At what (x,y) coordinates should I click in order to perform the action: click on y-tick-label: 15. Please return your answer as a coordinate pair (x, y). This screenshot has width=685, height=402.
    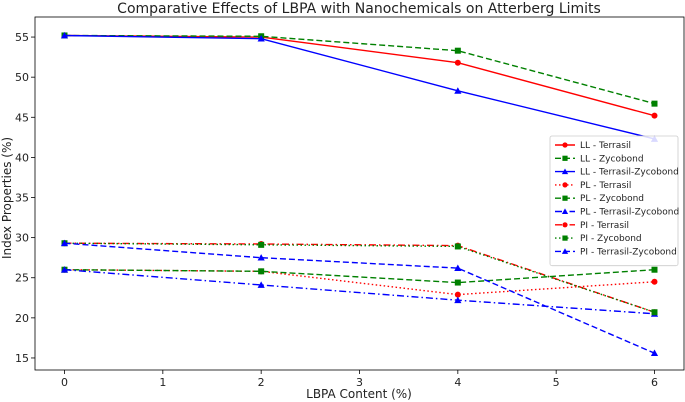
    Looking at the image, I should click on (22, 358).